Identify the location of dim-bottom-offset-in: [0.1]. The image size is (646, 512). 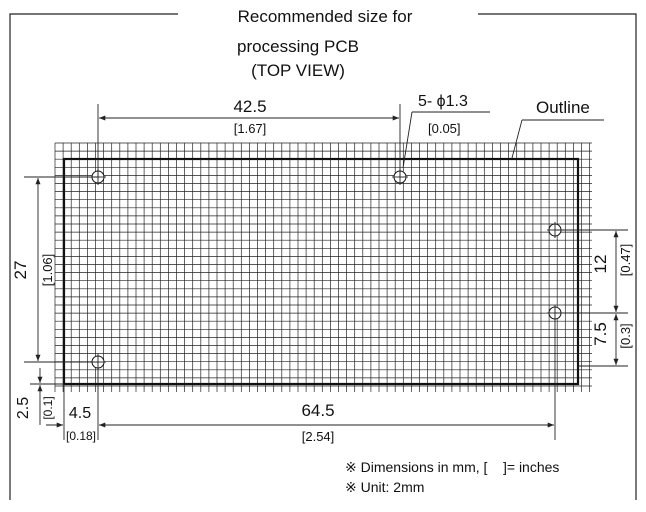
(48, 407).